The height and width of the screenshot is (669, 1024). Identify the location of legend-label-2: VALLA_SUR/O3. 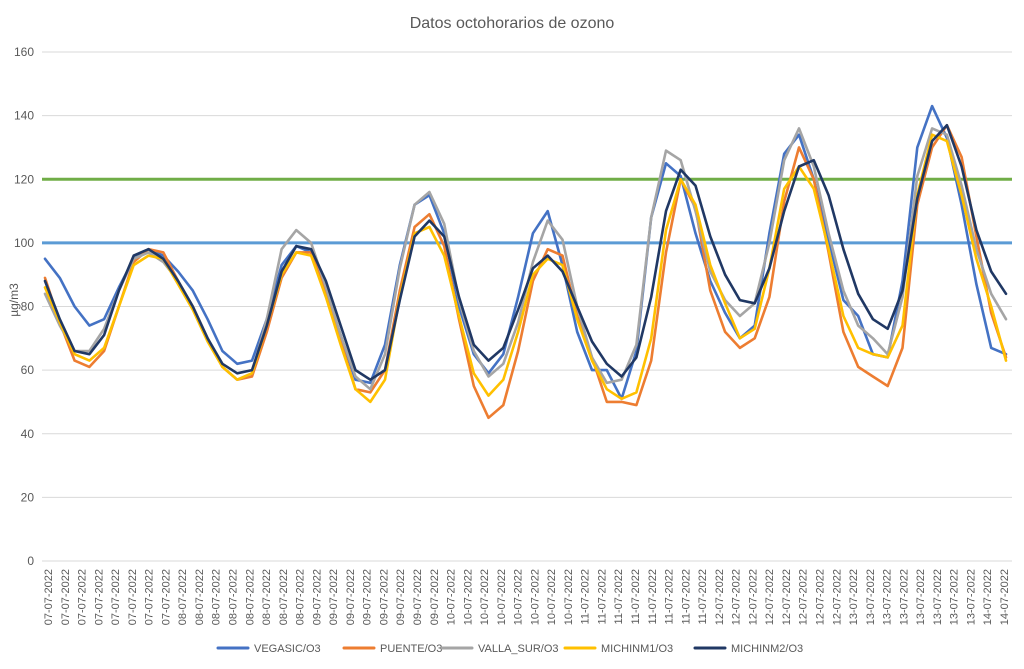
(518, 649).